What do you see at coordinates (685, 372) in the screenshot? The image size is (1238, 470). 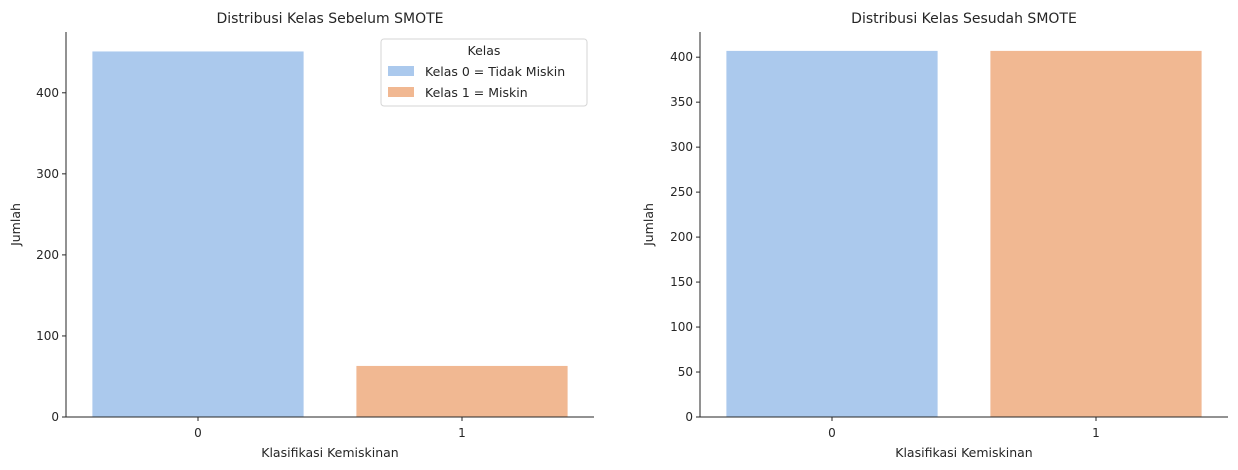 I see `y-tick-label: 50` at bounding box center [685, 372].